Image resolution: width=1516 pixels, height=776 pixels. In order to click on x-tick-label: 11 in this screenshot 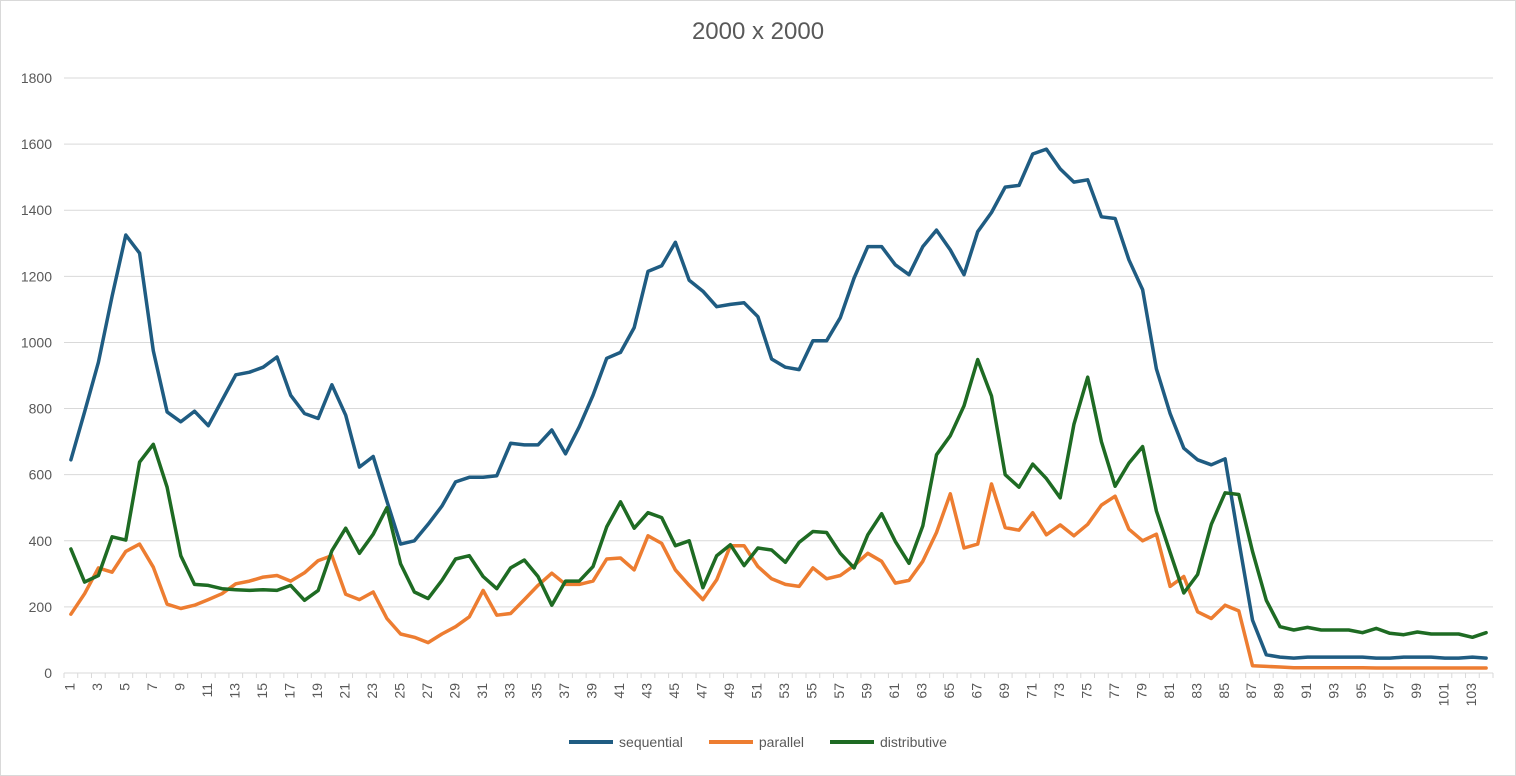, I will do `click(207, 690)`.